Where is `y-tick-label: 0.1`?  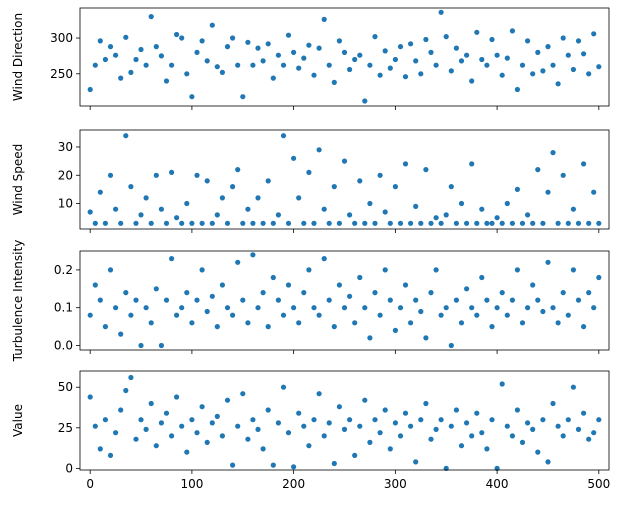
y-tick-label: 0.1 is located at coordinates (63, 308).